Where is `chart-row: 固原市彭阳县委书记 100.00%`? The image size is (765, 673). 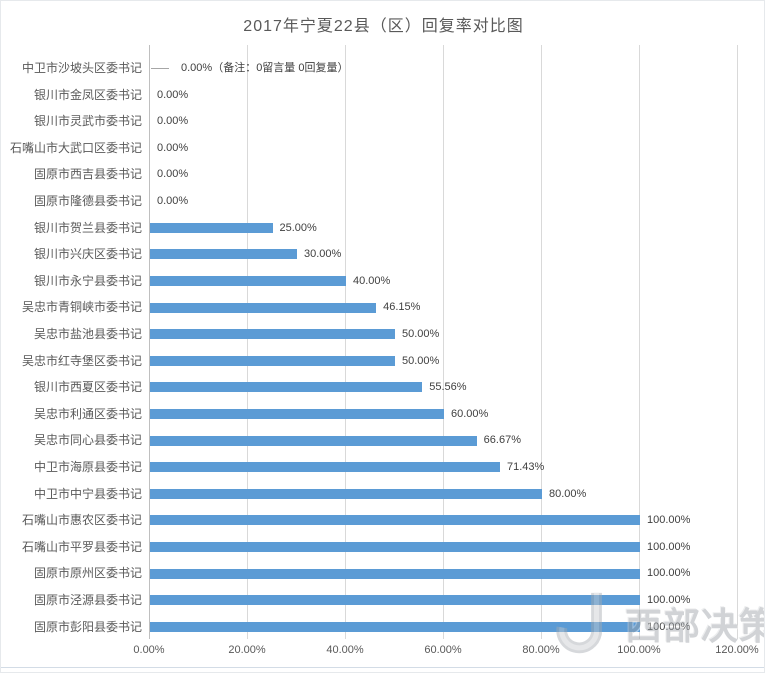 chart-row: 固原市彭阳县委书记 100.00% is located at coordinates (382, 627).